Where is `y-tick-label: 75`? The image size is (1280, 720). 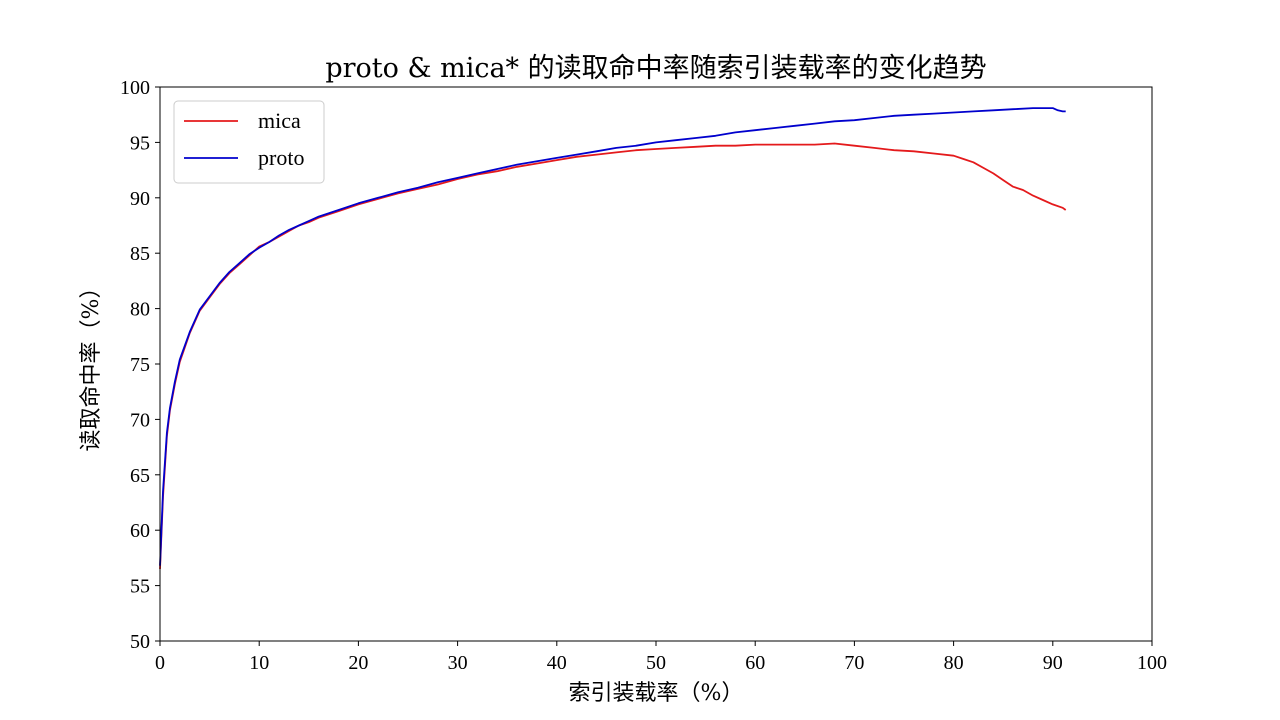
y-tick-label: 75 is located at coordinates (140, 365).